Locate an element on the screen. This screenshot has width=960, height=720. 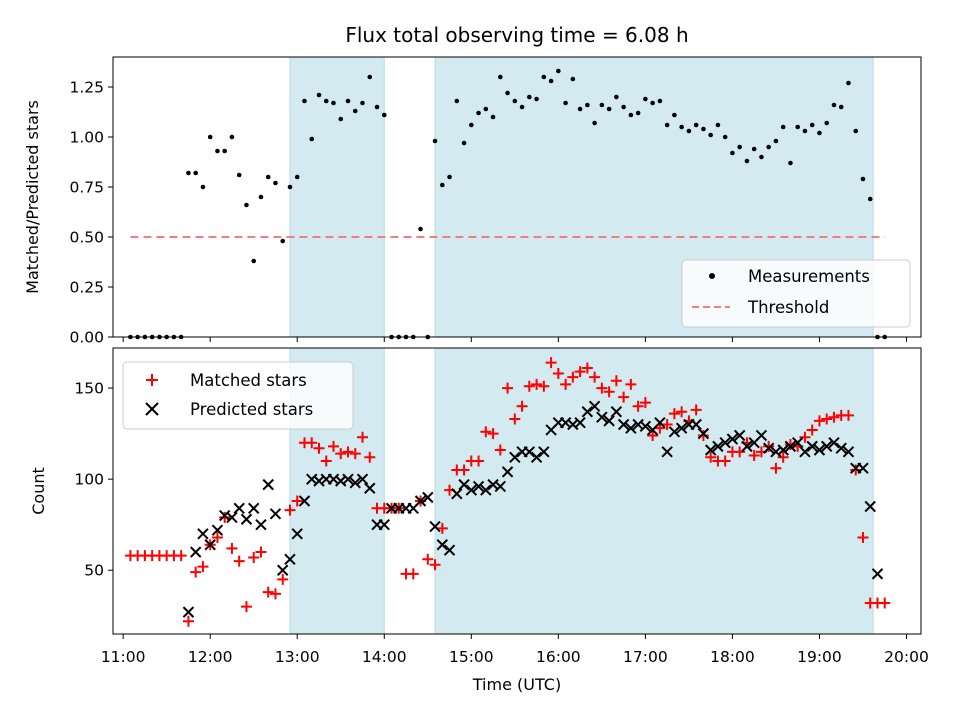
top-x-ticks is located at coordinates (514, 339).